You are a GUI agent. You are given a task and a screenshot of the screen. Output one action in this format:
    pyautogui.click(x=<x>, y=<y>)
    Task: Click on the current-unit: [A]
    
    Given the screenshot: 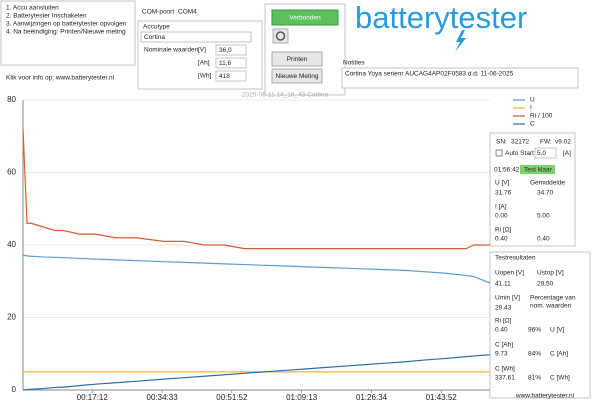 What is the action you would take?
    pyautogui.click(x=567, y=153)
    